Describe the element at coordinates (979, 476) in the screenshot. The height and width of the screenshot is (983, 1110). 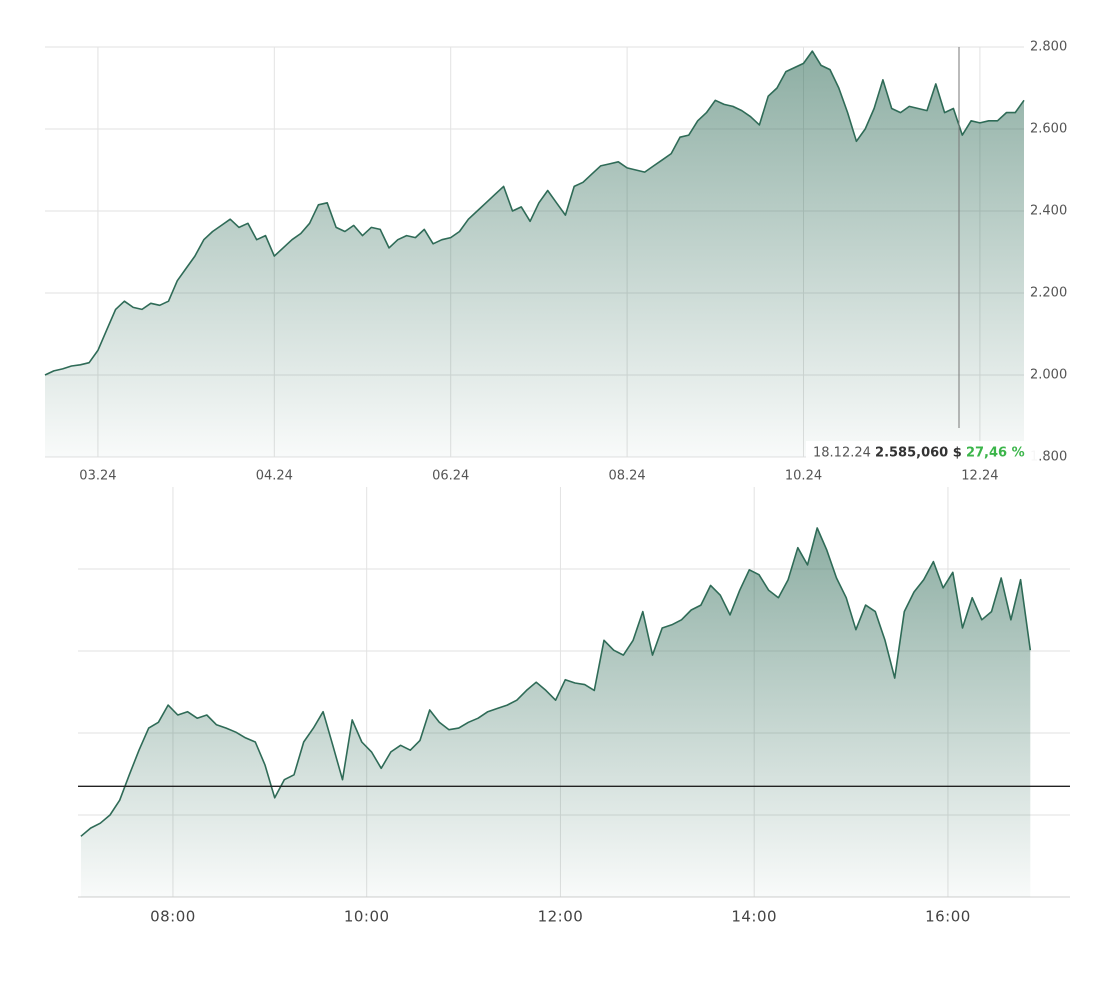
I see `x-tick-label: 12.24` at that location.